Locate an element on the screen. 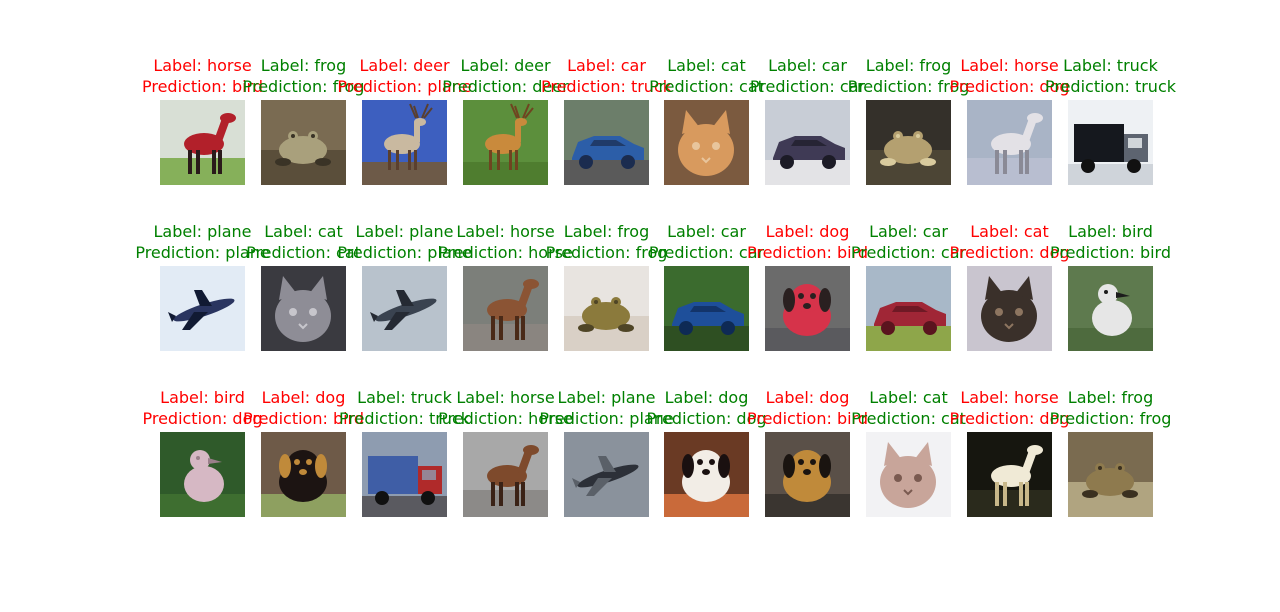 The image size is (1280, 612). grid-cell: Label: car Prediction: truck is located at coordinates (606, 120).